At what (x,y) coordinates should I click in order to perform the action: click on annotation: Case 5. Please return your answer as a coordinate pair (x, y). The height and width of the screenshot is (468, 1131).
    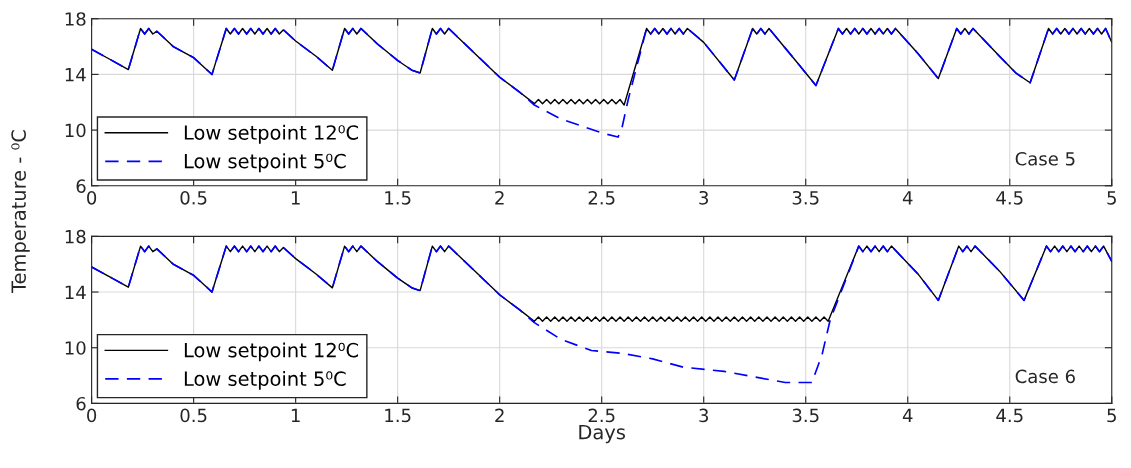
    Looking at the image, I should click on (1045, 158).